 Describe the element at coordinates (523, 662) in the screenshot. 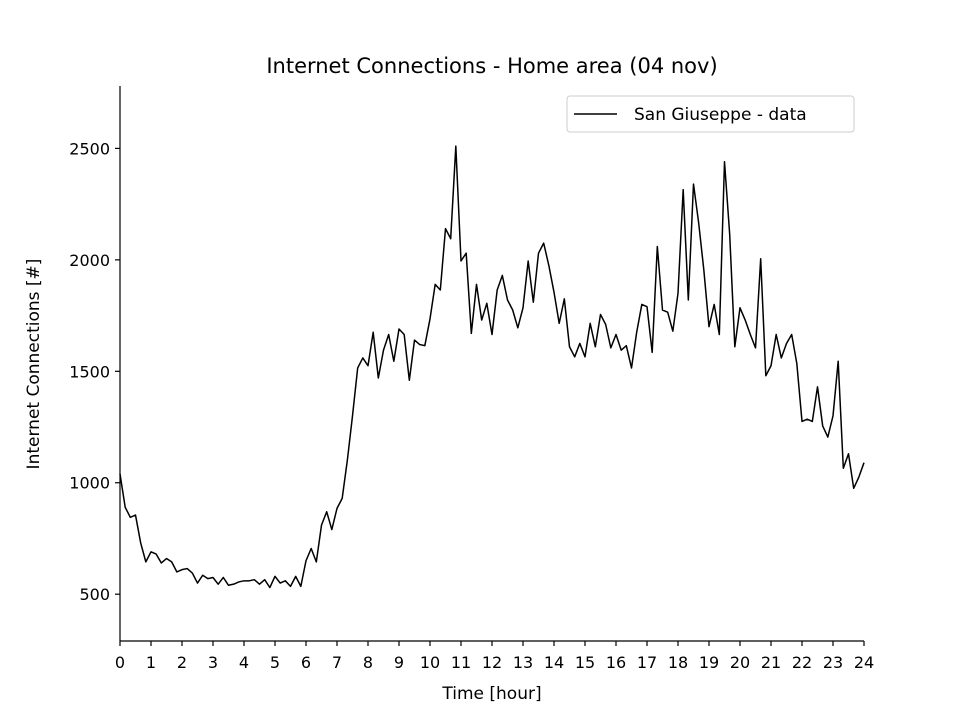

I see `x-tick-label: 13` at that location.